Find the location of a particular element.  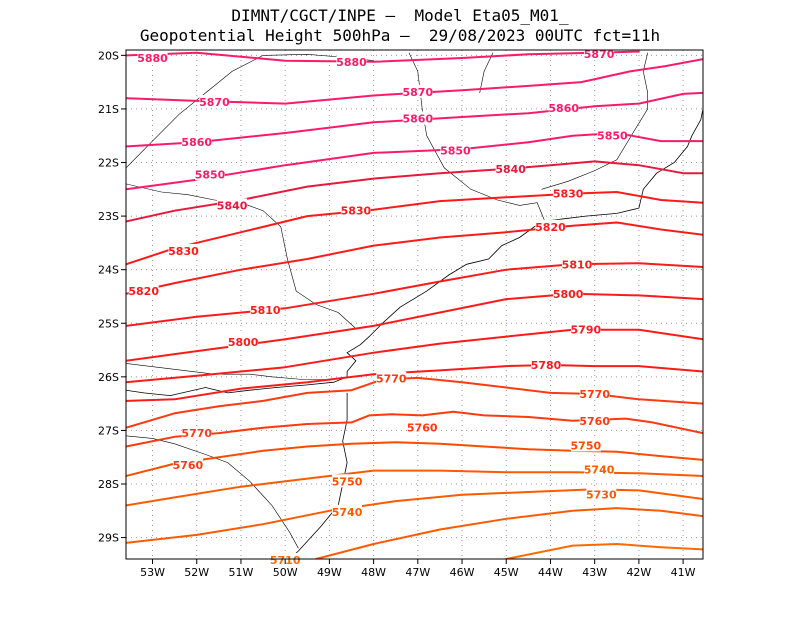

x-tick-label: 53W is located at coordinates (152, 572).